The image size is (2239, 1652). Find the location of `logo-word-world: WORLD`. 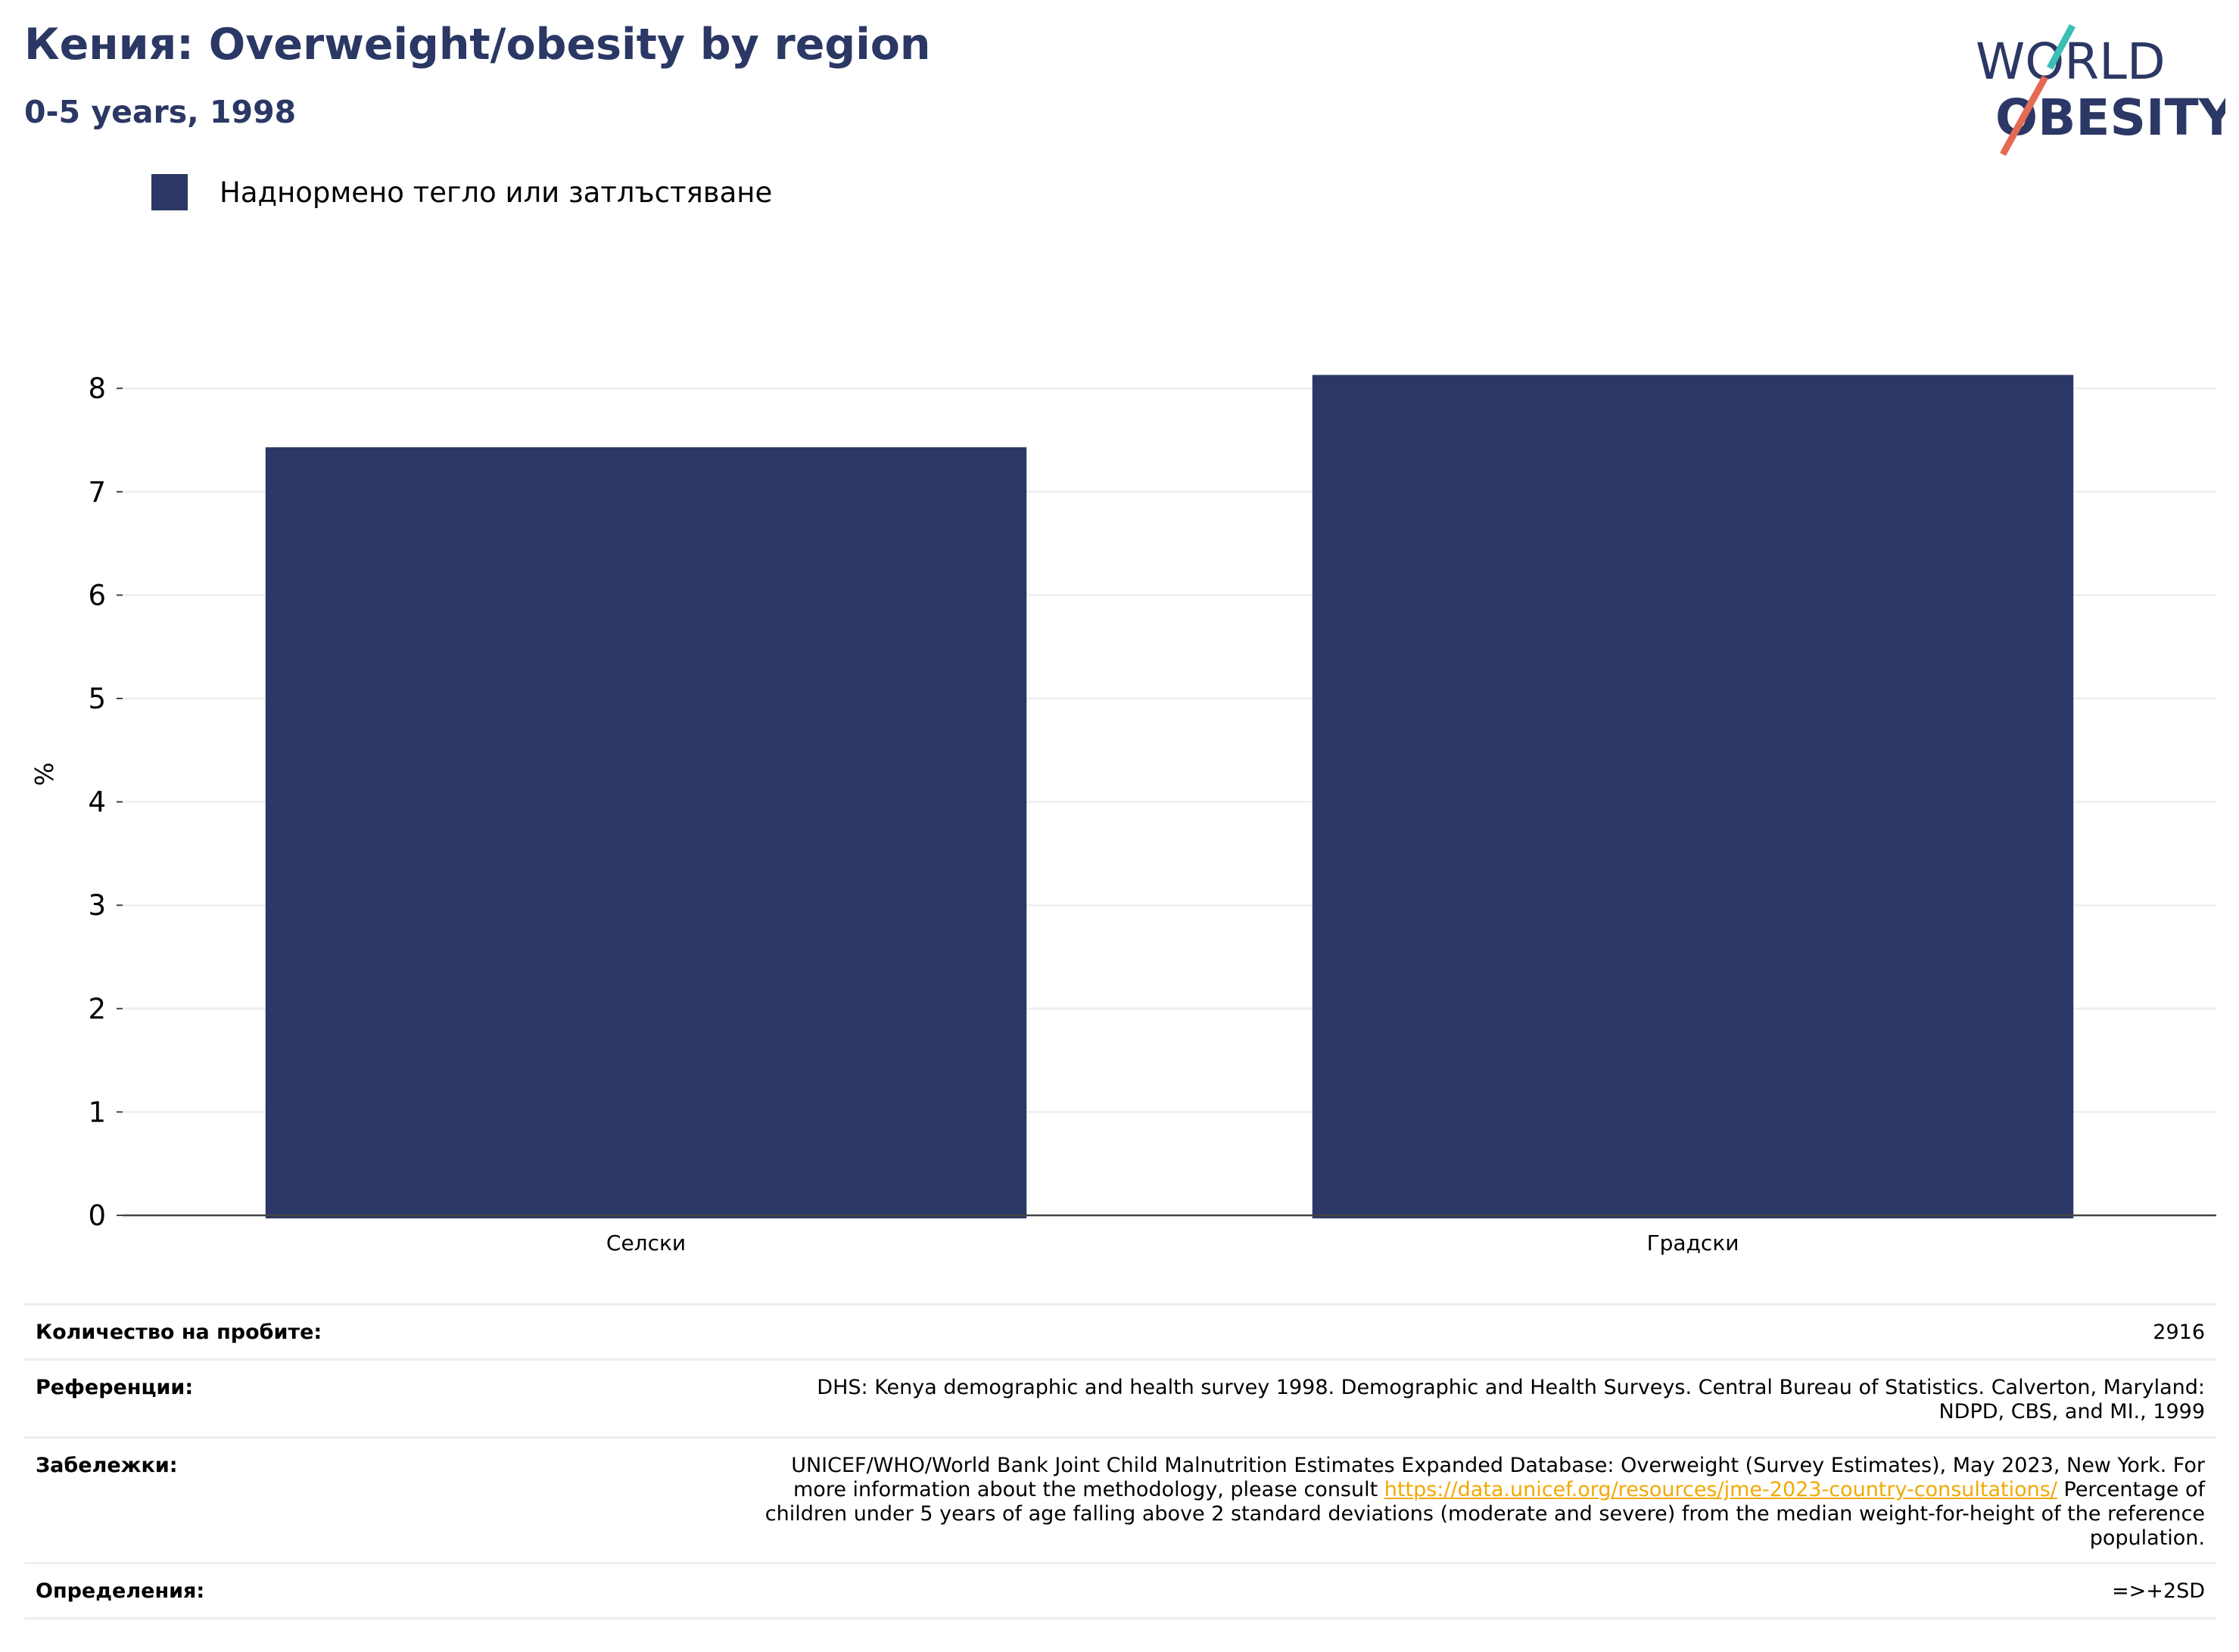

logo-word-world: WORLD is located at coordinates (2071, 62).